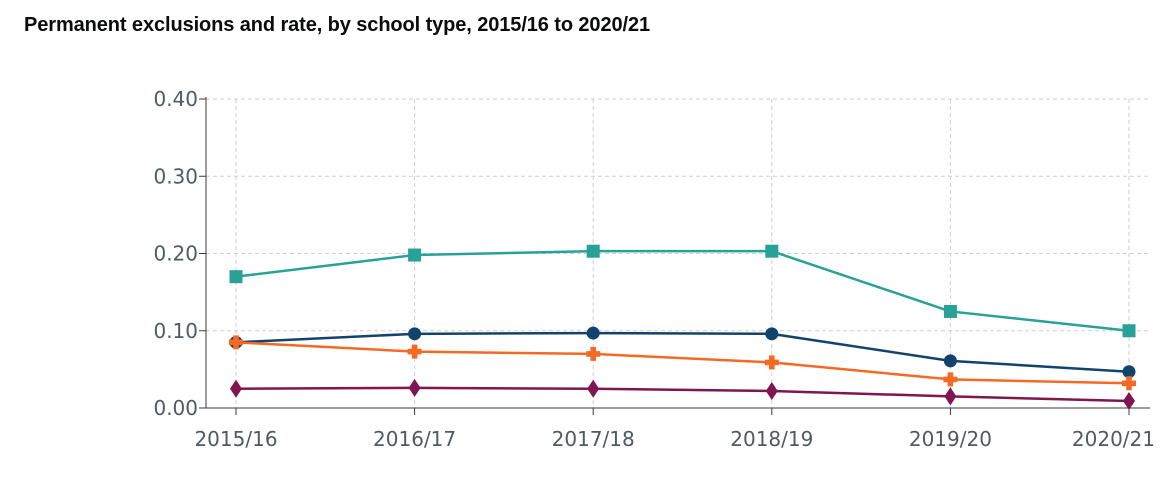 The width and height of the screenshot is (1161, 503). What do you see at coordinates (175, 408) in the screenshot?
I see `y-tick-label: 0.00` at bounding box center [175, 408].